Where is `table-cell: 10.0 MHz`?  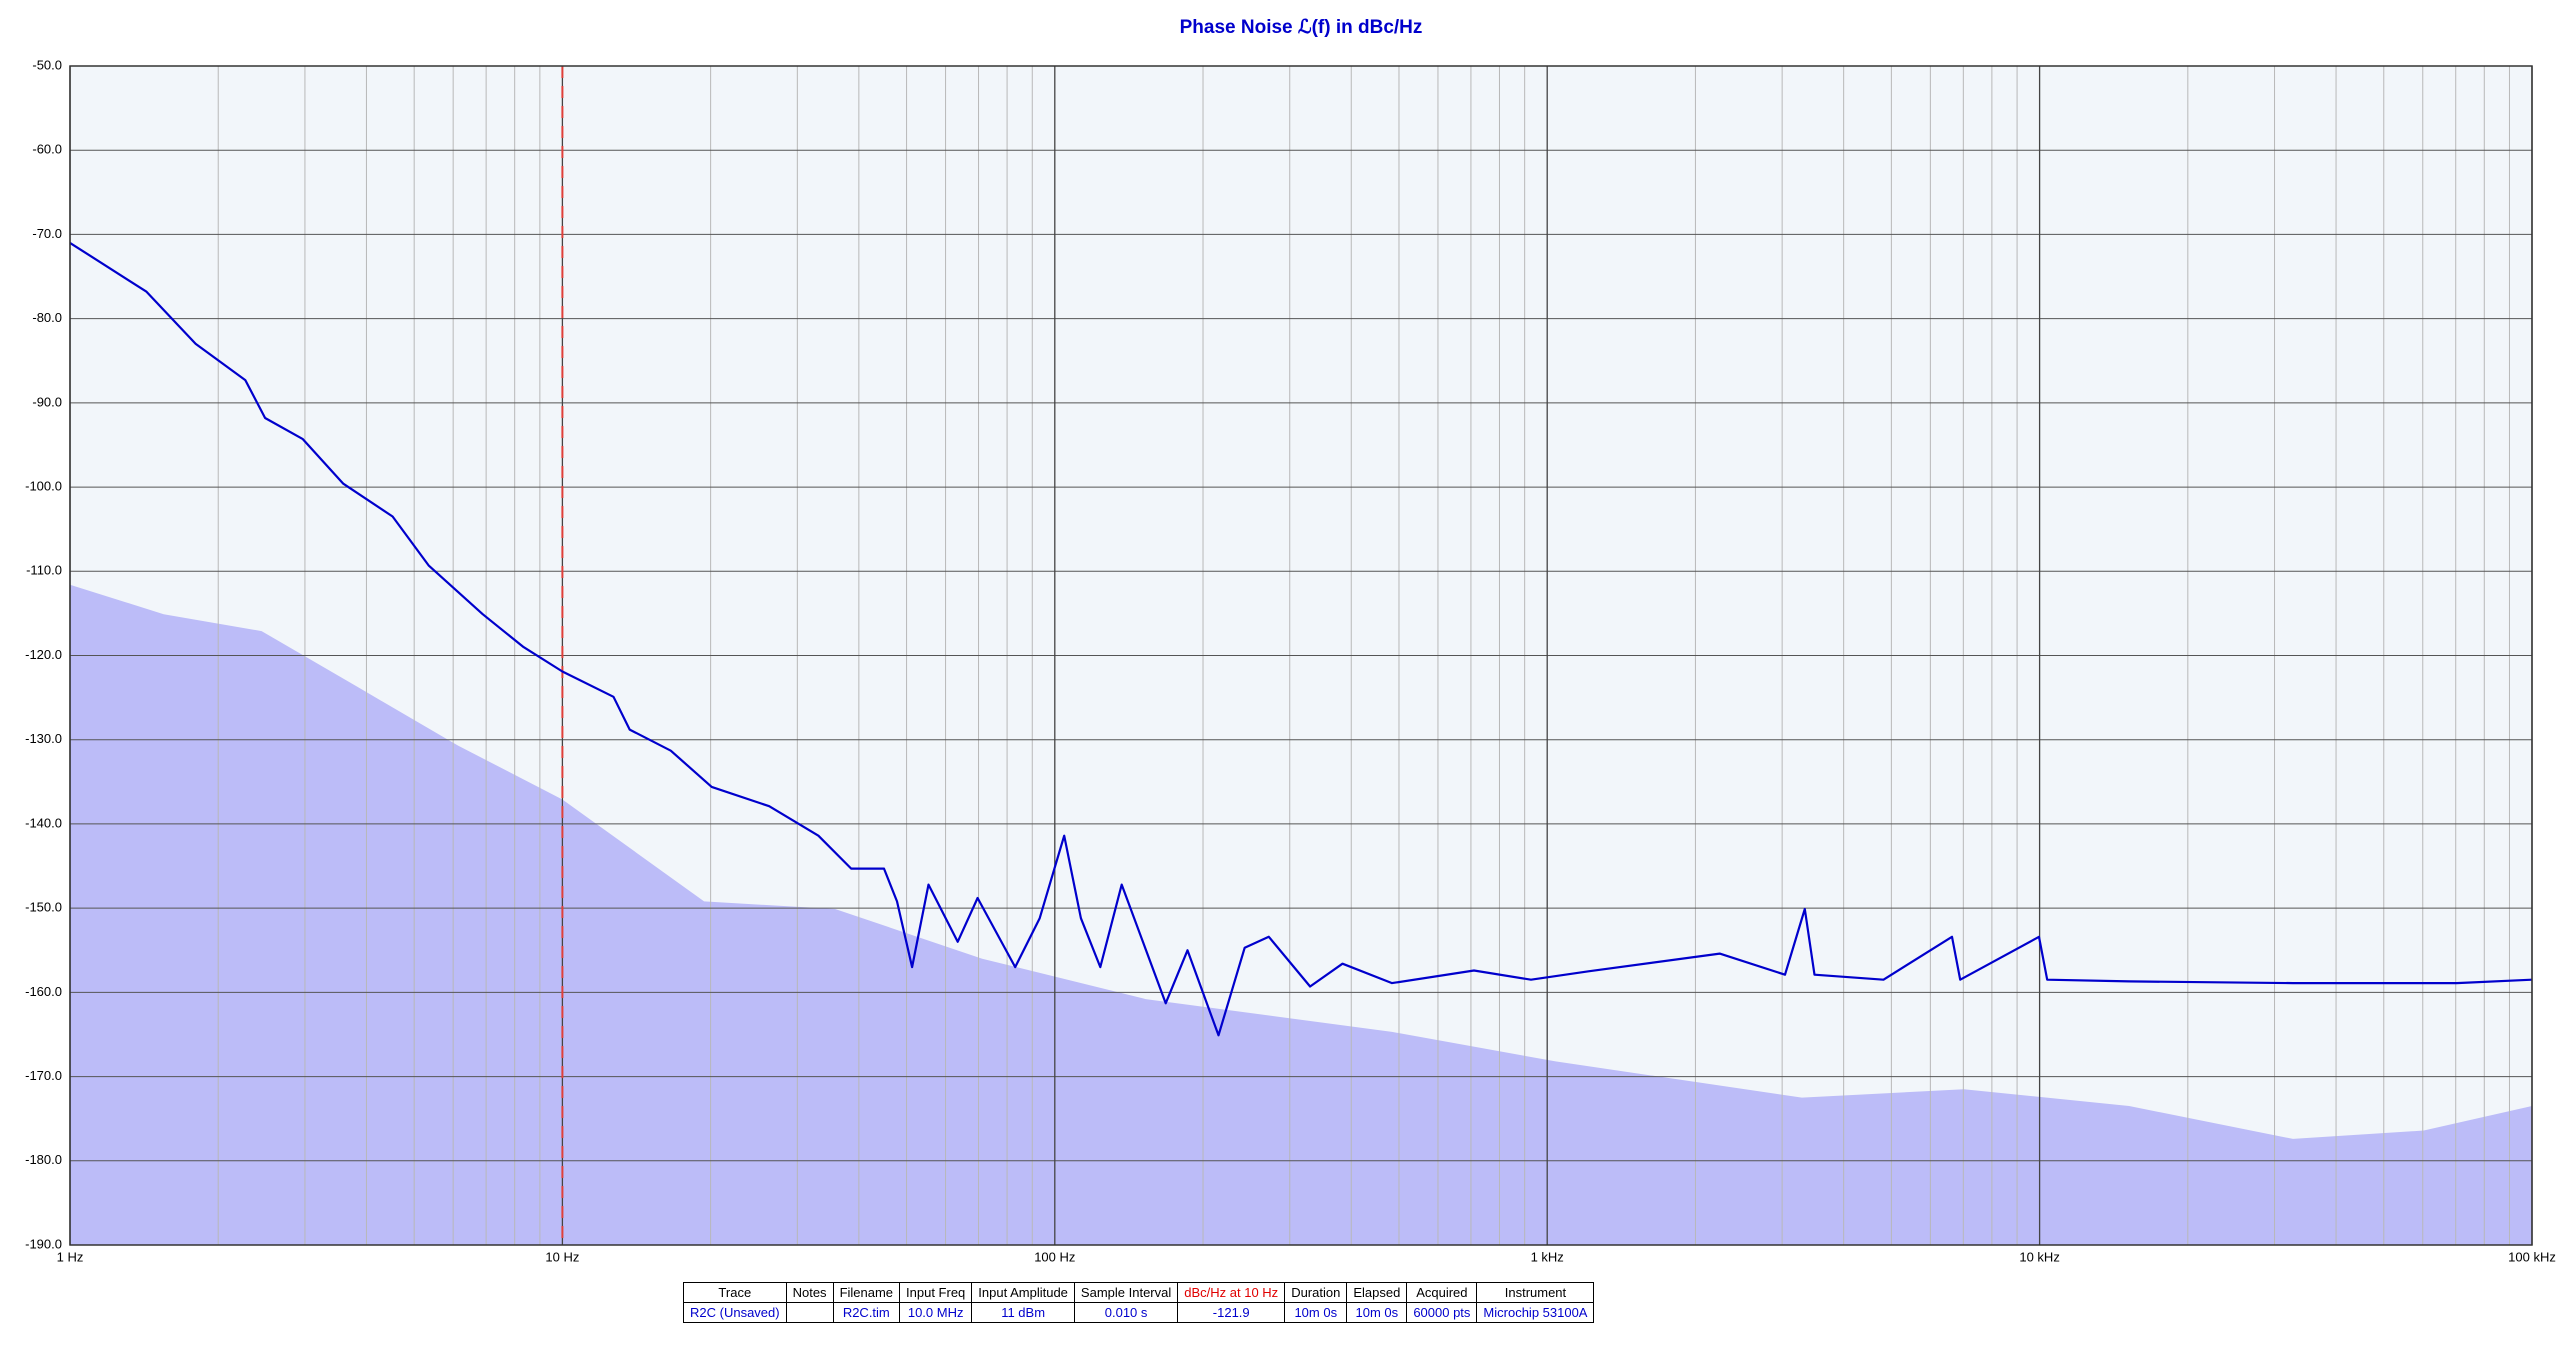 table-cell: 10.0 MHz is located at coordinates (936, 1312).